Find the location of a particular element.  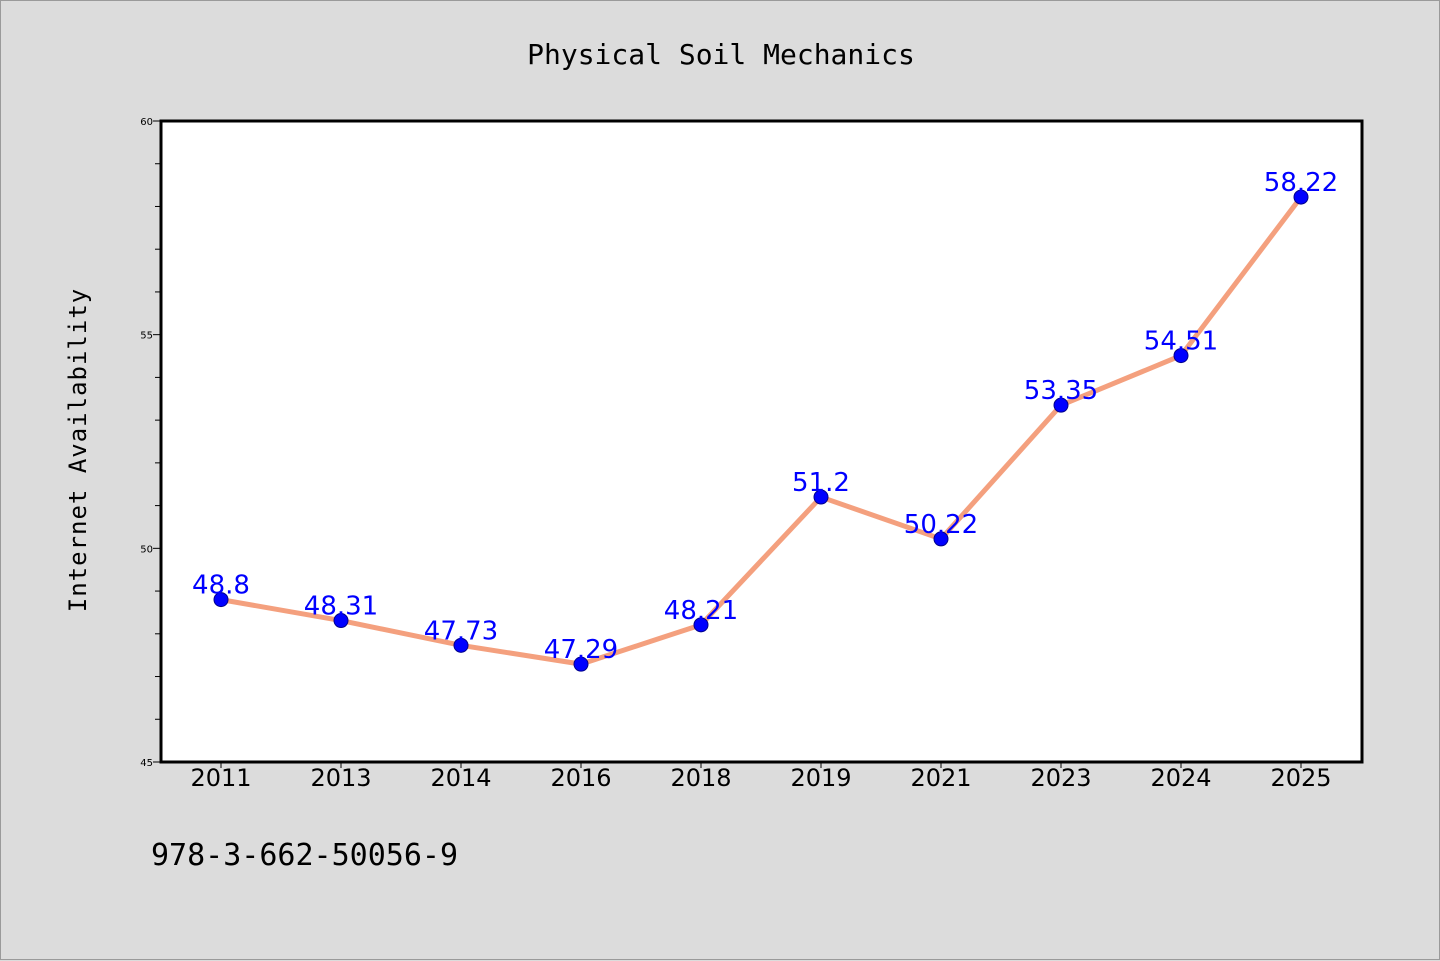

x-tick-label: 2014 is located at coordinates (460, 778).